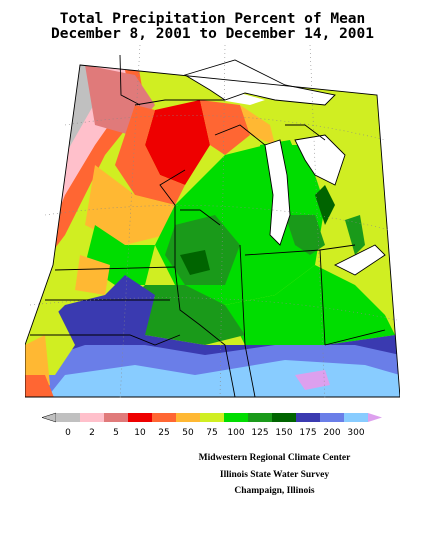 Image resolution: width=425 pixels, height=550 pixels. What do you see at coordinates (212, 34) in the screenshot?
I see `map-title-line2: December 8, 2001 to December 14, 2001` at bounding box center [212, 34].